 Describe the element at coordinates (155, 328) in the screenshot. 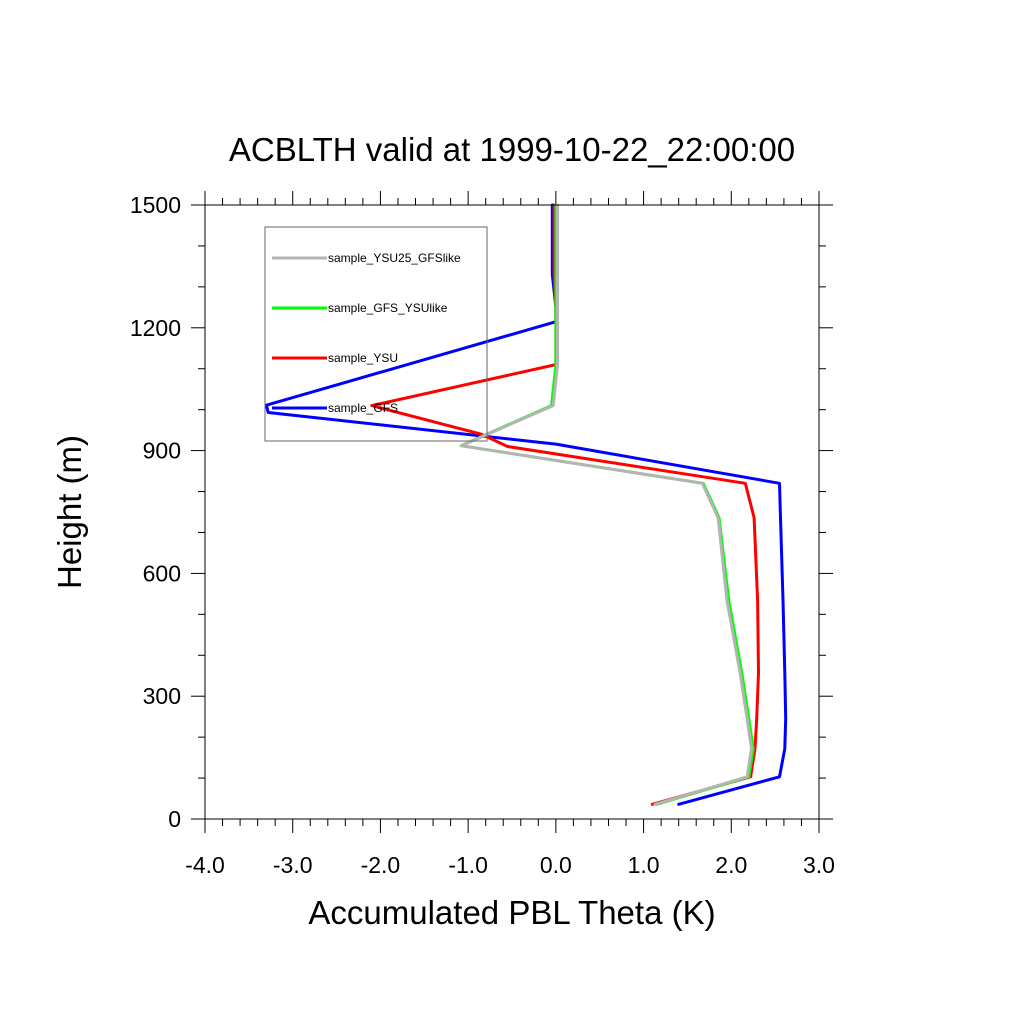

I see `y-tick-label: 1200` at that location.